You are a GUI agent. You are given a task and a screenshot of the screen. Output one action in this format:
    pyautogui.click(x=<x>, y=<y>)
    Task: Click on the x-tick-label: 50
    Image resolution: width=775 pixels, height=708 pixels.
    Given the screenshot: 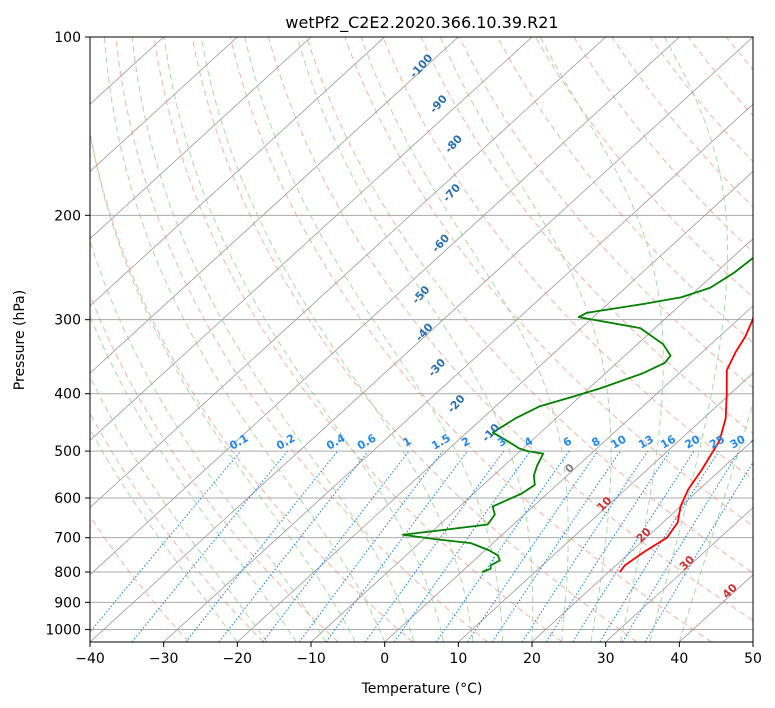 What is the action you would take?
    pyautogui.click(x=753, y=659)
    